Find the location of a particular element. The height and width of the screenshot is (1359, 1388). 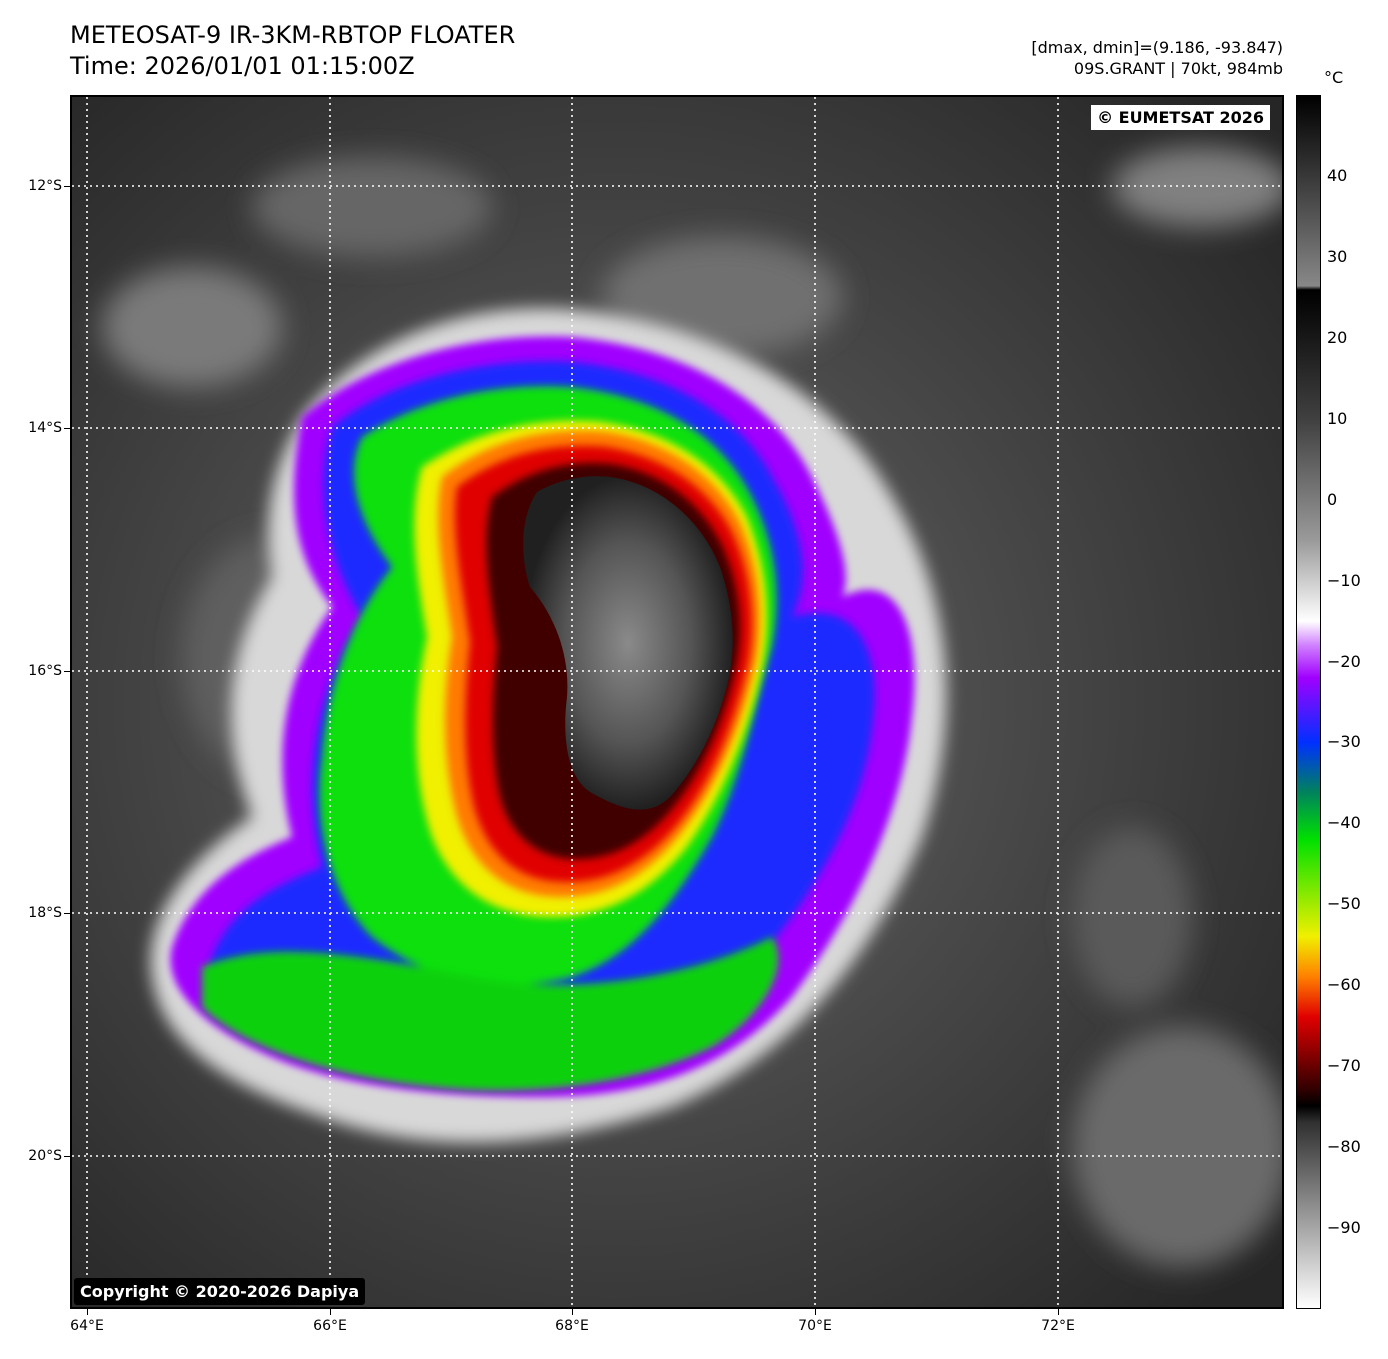

colorbar-tick-label: −50 is located at coordinates (1344, 904).